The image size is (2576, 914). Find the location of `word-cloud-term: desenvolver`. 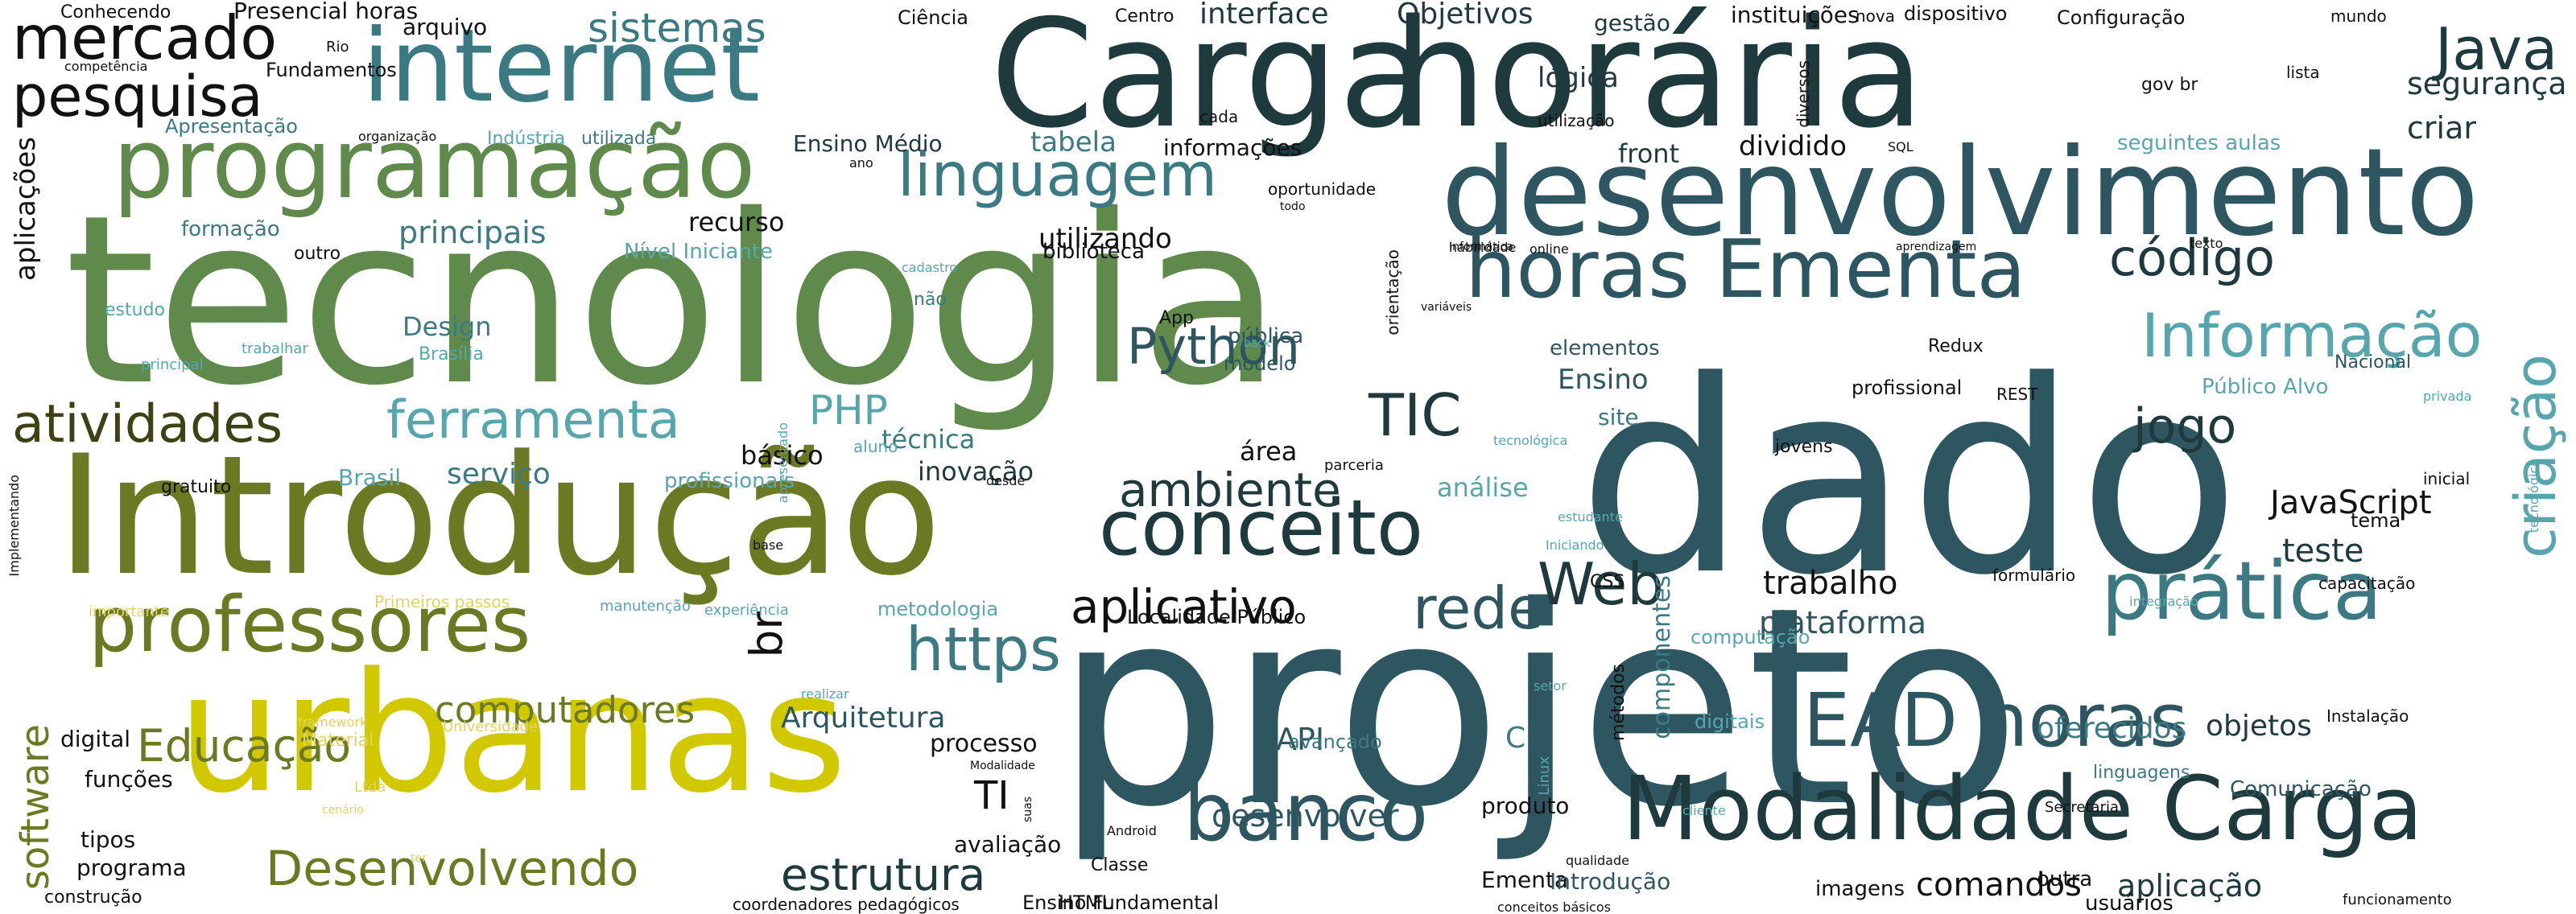

word-cloud-term: desenvolver is located at coordinates (1305, 816).